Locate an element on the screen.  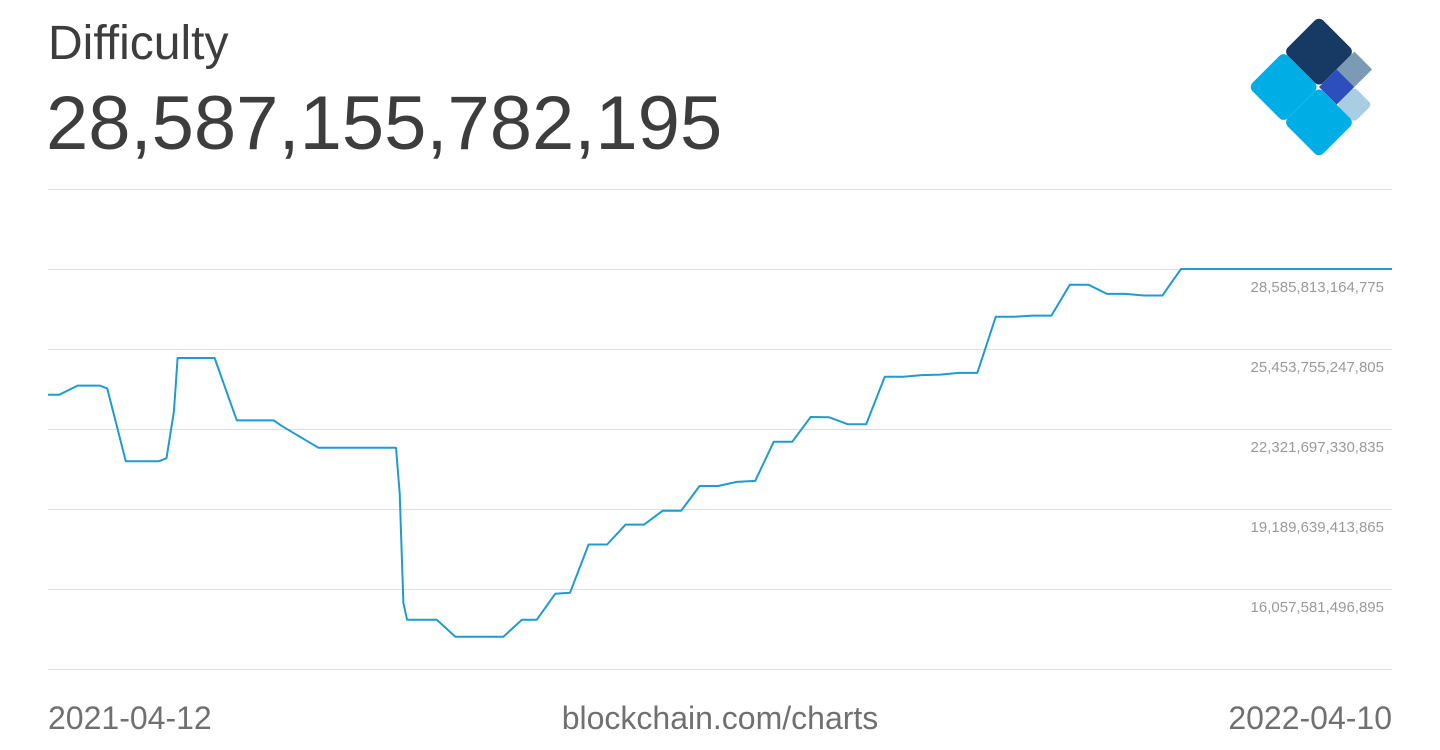
y-tick-label: 28,585,813,164,775 is located at coordinates (1317, 287).